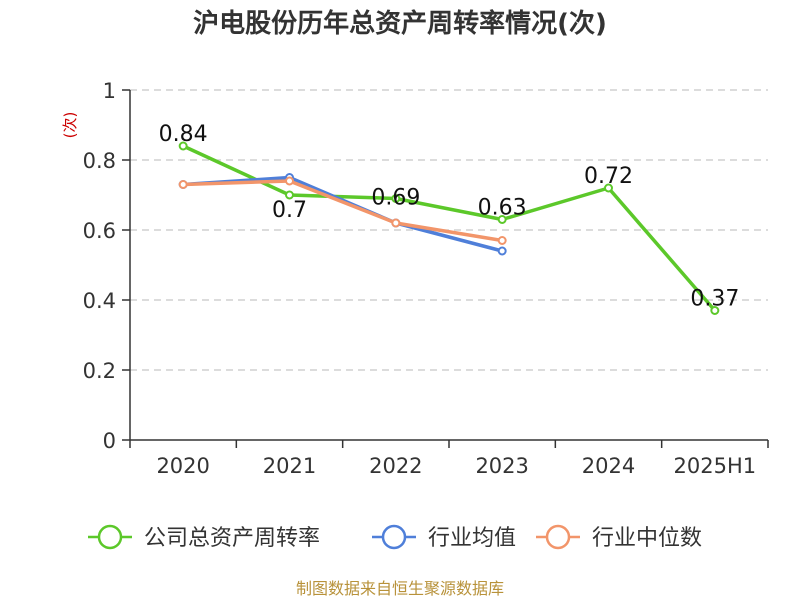 The height and width of the screenshot is (600, 800). I want to click on data-label: 0.37, so click(714, 299).